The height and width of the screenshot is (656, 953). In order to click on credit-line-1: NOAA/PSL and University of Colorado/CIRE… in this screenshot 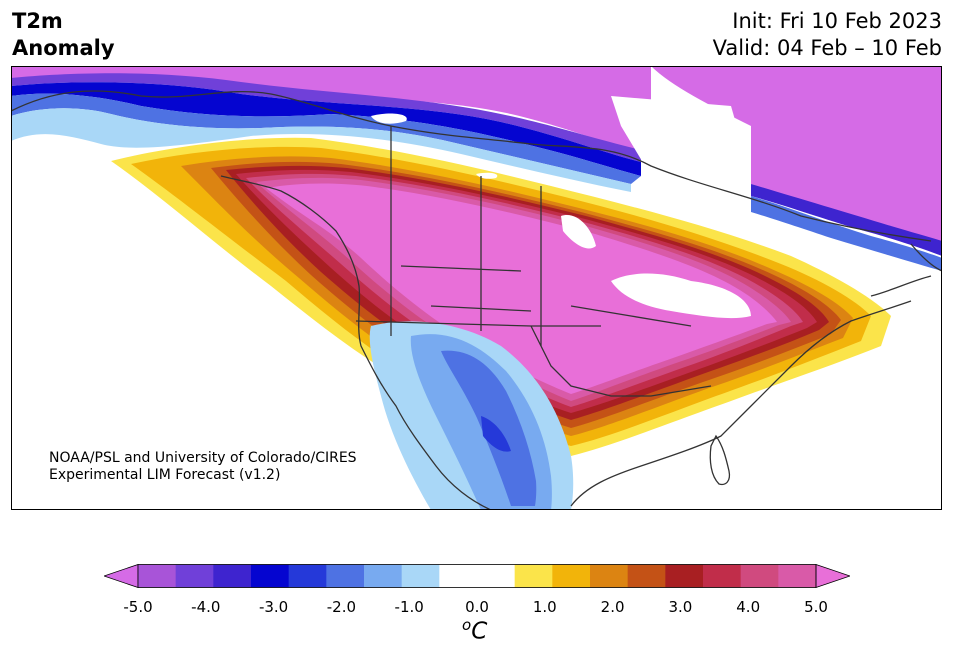, I will do `click(203, 458)`.